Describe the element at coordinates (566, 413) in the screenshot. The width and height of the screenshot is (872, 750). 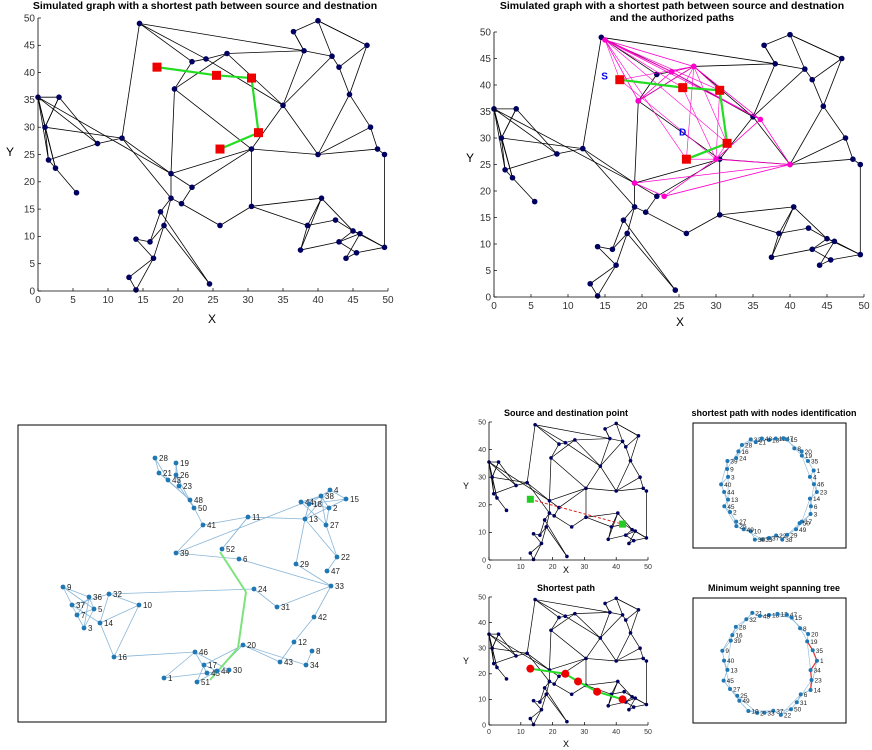
I see `chart-title-4: Source and destination point` at that location.